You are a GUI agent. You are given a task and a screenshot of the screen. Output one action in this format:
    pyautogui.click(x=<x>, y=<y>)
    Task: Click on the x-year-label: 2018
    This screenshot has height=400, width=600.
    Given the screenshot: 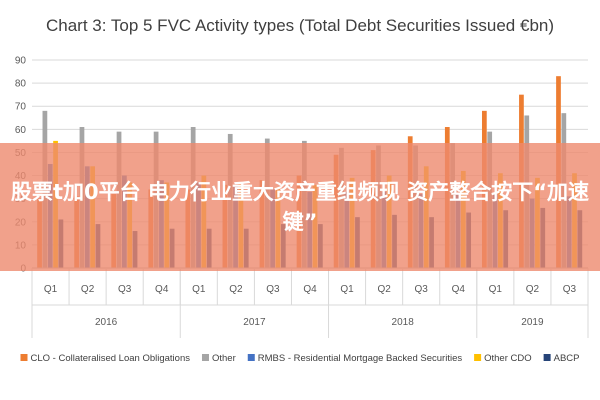 What is the action you would take?
    pyautogui.click(x=403, y=322)
    